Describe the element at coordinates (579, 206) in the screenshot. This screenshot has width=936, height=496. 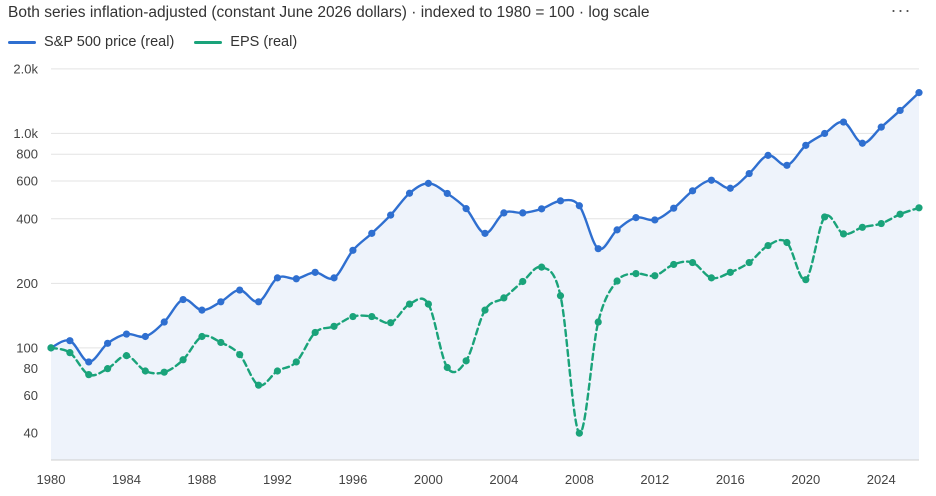
I see `data-point-0-2008` at that location.